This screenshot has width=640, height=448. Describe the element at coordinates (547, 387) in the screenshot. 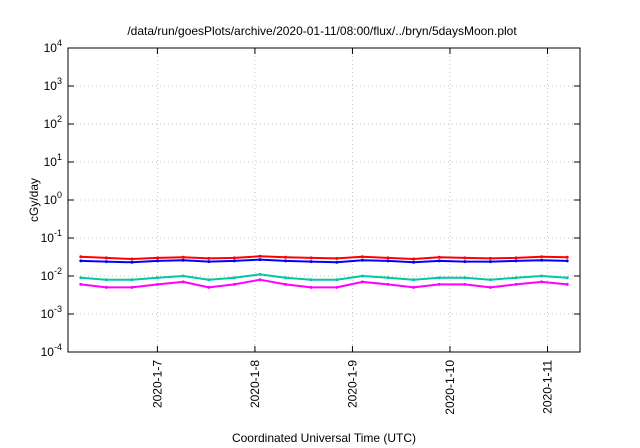

I see `x-tick-label: 2020-1-11` at that location.